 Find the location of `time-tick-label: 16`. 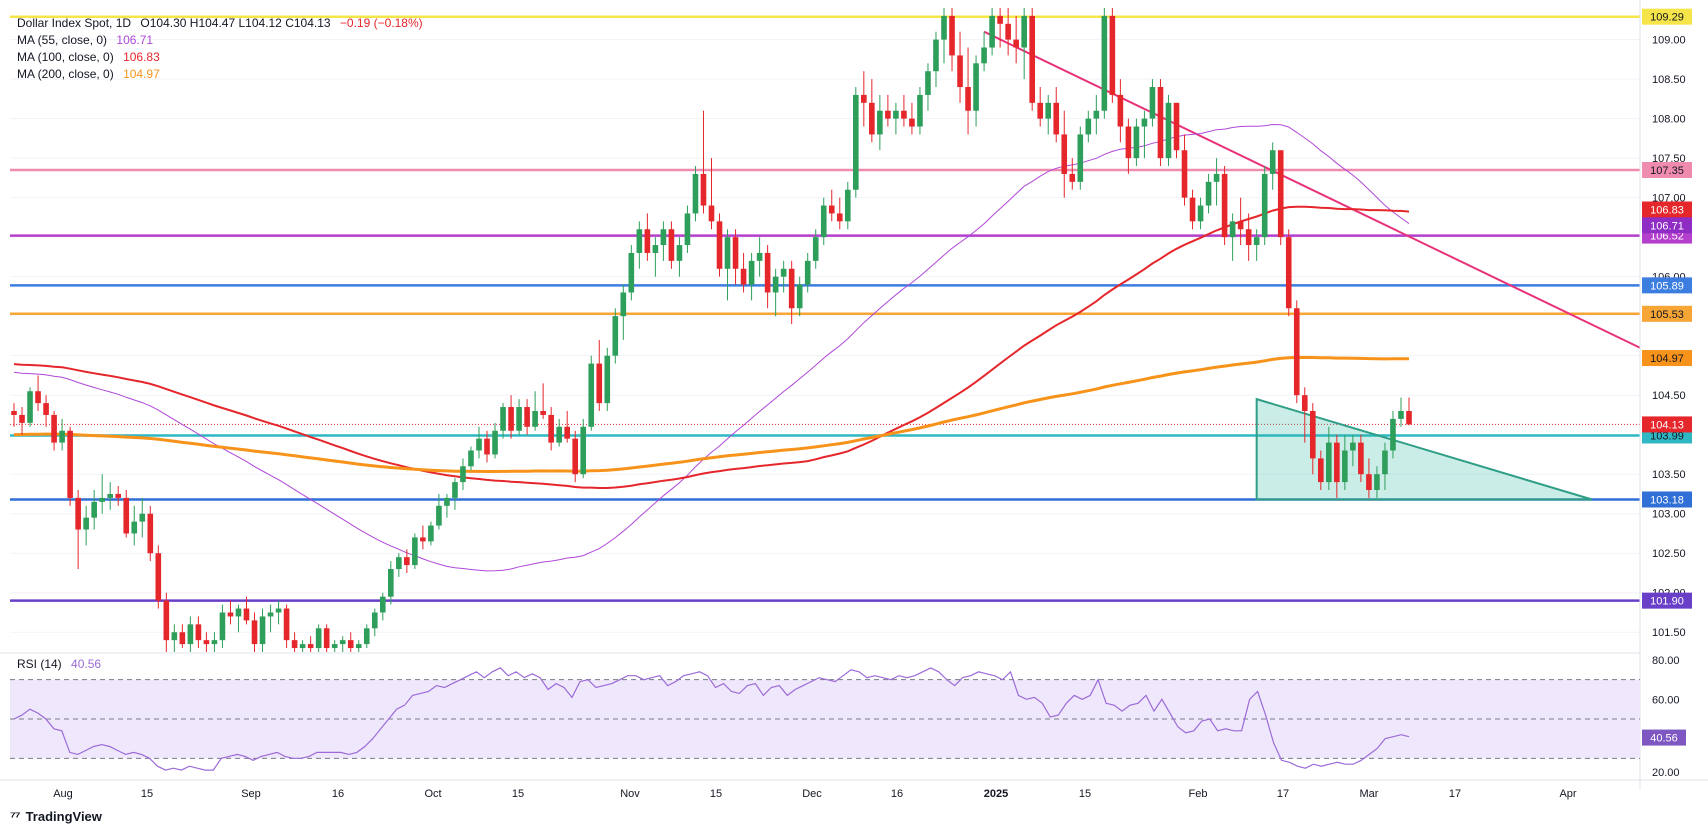

time-tick-label: 16 is located at coordinates (338, 794).